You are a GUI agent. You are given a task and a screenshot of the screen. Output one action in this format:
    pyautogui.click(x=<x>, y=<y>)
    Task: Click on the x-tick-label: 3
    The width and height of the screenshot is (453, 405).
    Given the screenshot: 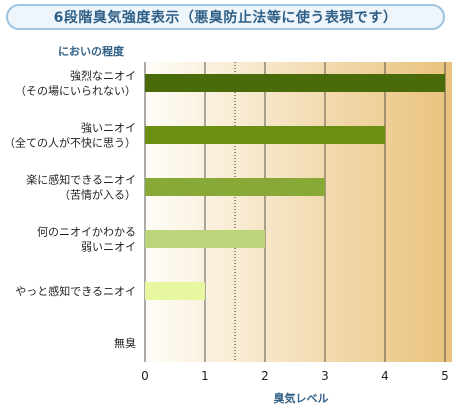 What is the action you would take?
    pyautogui.click(x=325, y=376)
    